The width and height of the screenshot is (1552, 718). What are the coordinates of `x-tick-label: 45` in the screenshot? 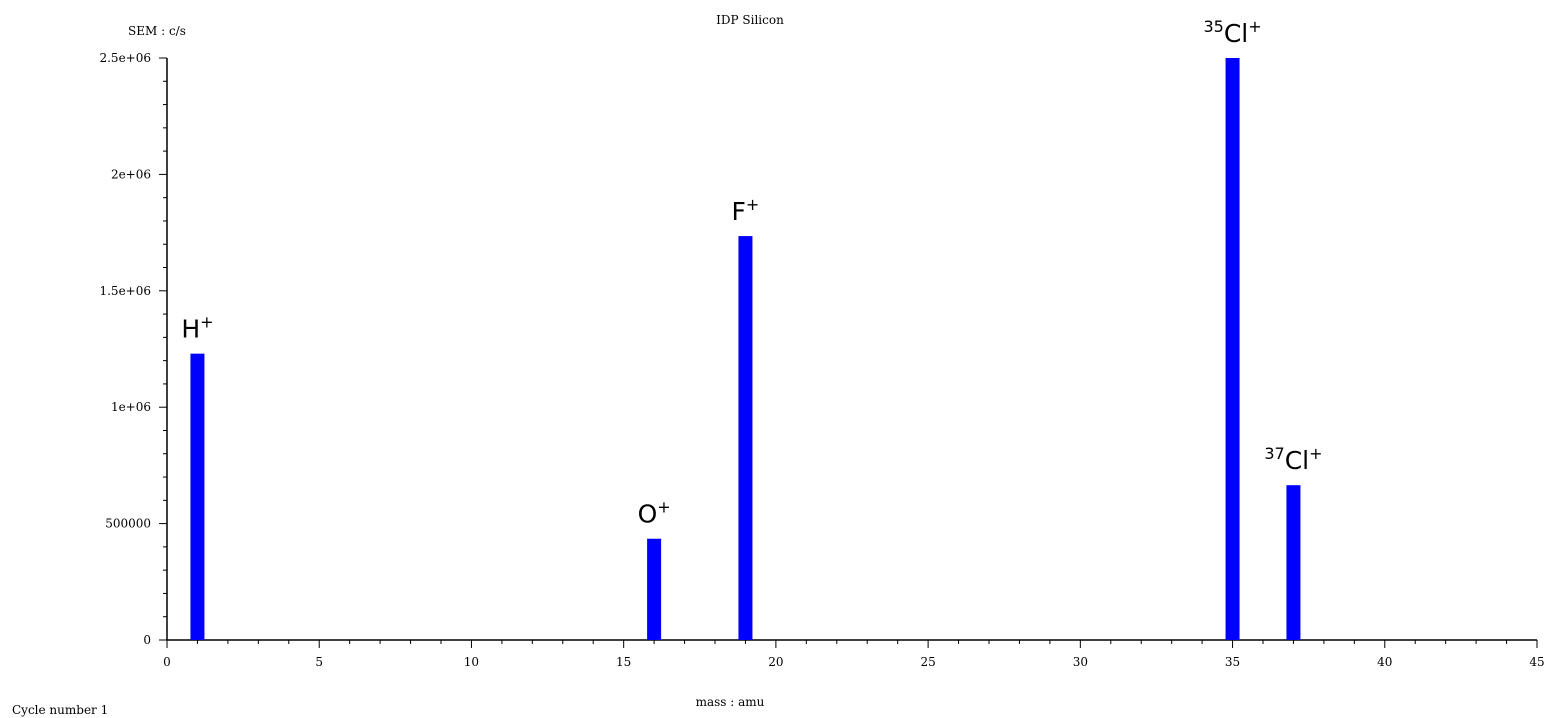 It's located at (1536, 662).